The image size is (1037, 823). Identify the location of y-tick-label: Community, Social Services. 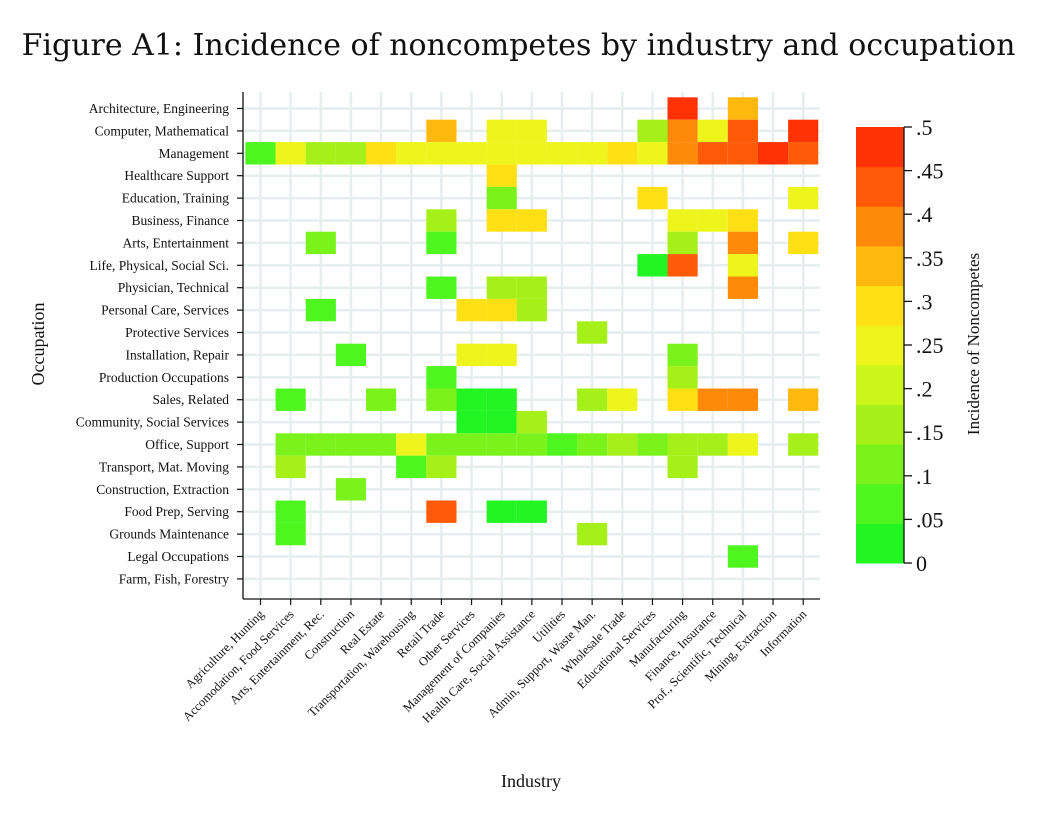
(152, 422).